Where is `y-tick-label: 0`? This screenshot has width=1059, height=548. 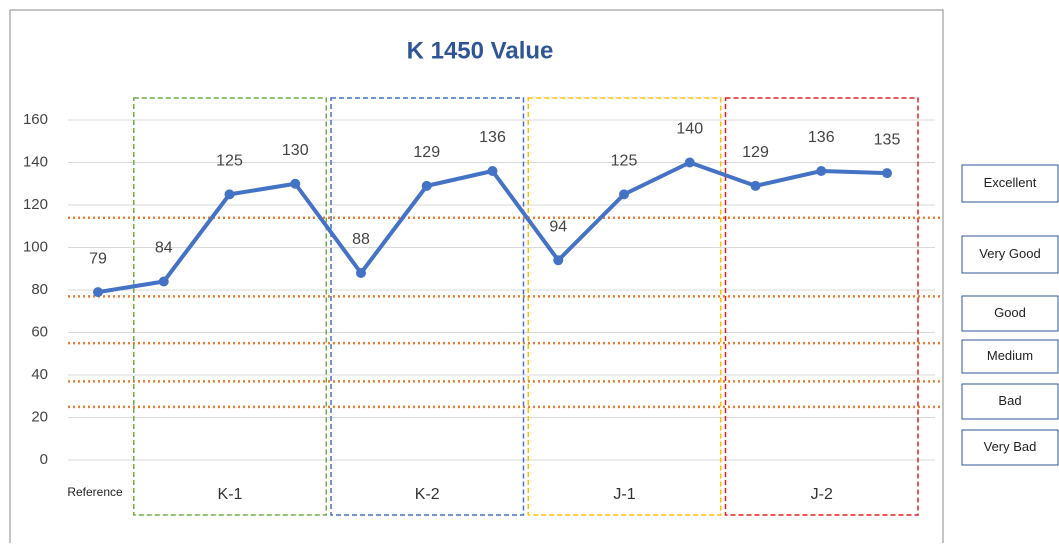
y-tick-label: 0 is located at coordinates (44, 459).